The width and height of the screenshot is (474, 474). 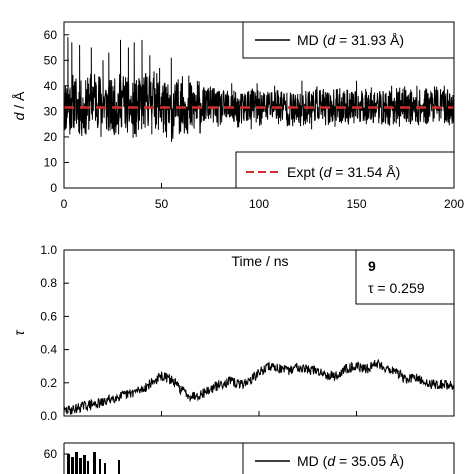 I want to click on legend-expt: Expt (d = 31.54 Å), so click(x=345, y=170).